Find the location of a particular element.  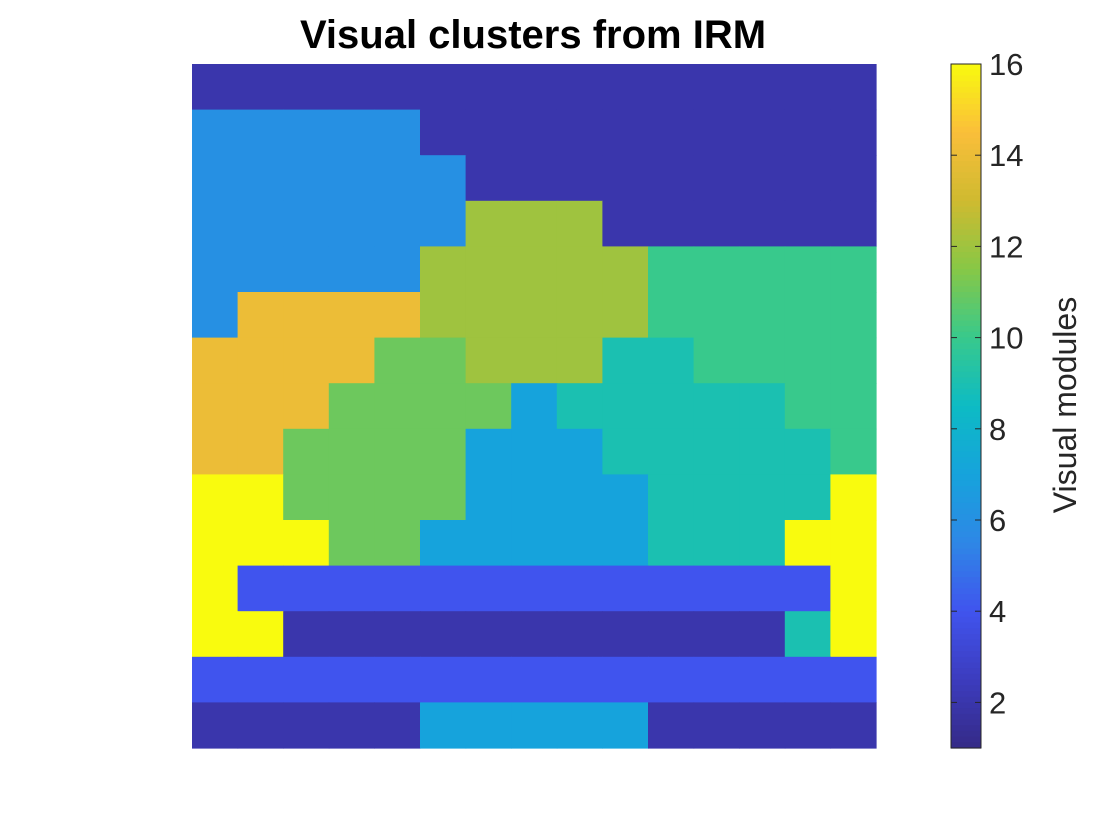

chart-title: Visual clusters from IRM is located at coordinates (533, 35).